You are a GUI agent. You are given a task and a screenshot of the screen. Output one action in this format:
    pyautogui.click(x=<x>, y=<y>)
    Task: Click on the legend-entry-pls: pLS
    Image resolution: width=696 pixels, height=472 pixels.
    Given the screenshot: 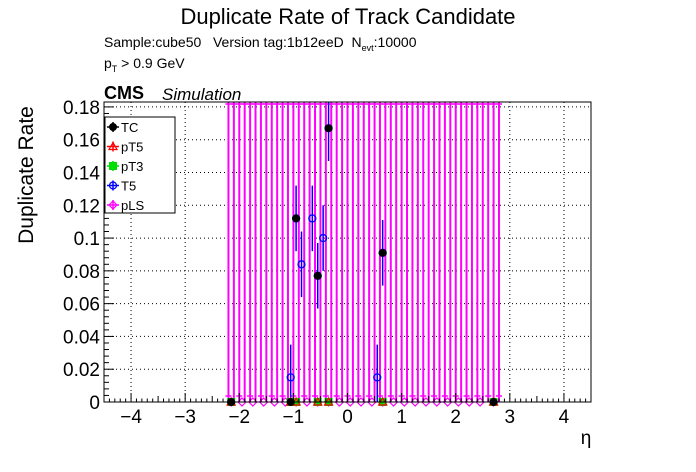 What is the action you would take?
    pyautogui.click(x=125, y=205)
    